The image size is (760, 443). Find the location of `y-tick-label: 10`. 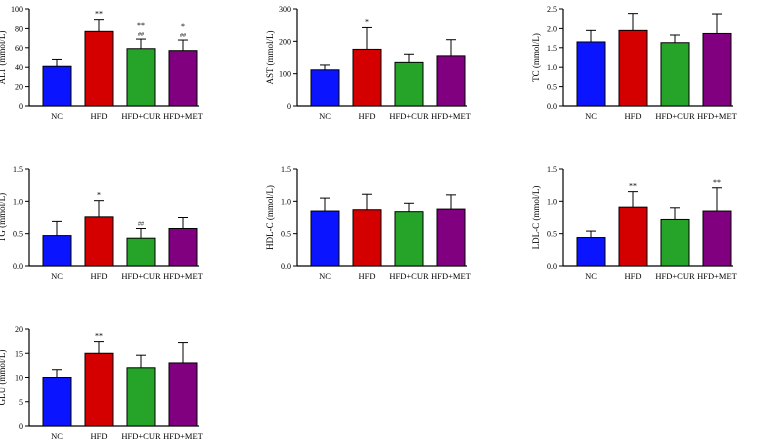

y-tick-label: 10 is located at coordinates (19, 378).